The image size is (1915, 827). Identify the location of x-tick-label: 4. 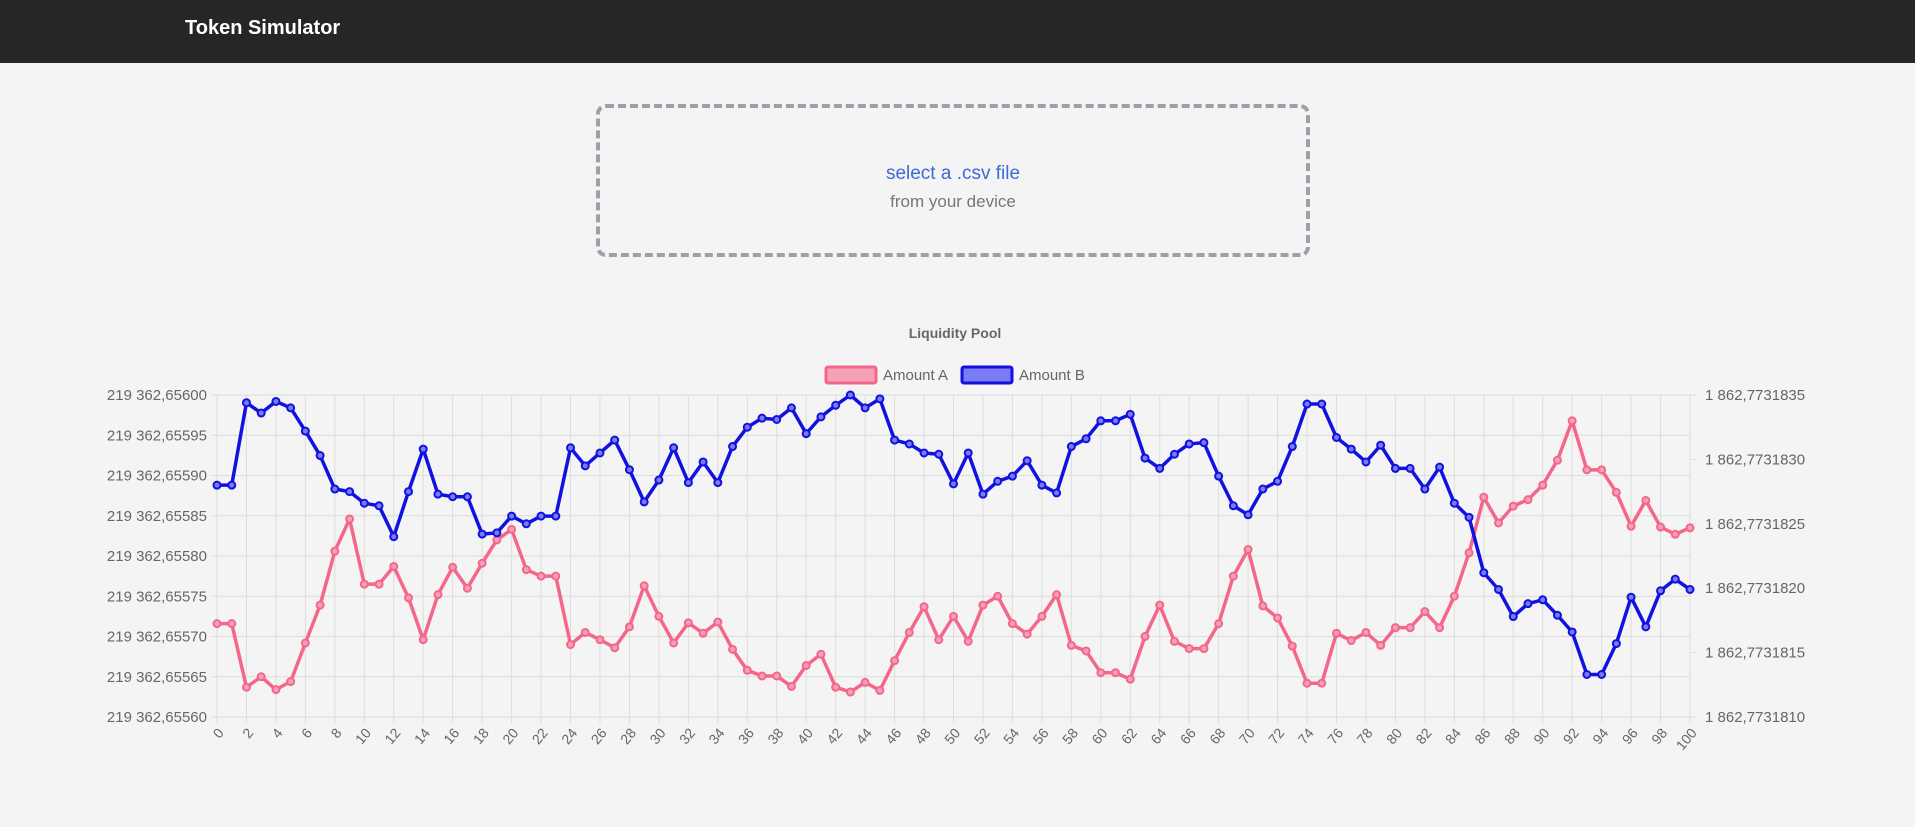
(276, 733).